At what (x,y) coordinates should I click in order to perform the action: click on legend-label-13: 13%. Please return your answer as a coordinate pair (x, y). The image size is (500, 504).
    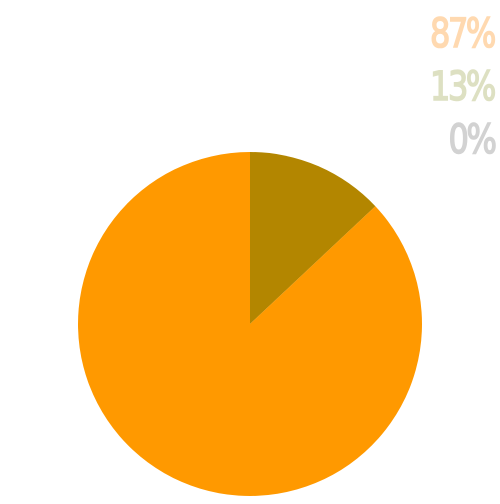
    Looking at the image, I should click on (463, 87).